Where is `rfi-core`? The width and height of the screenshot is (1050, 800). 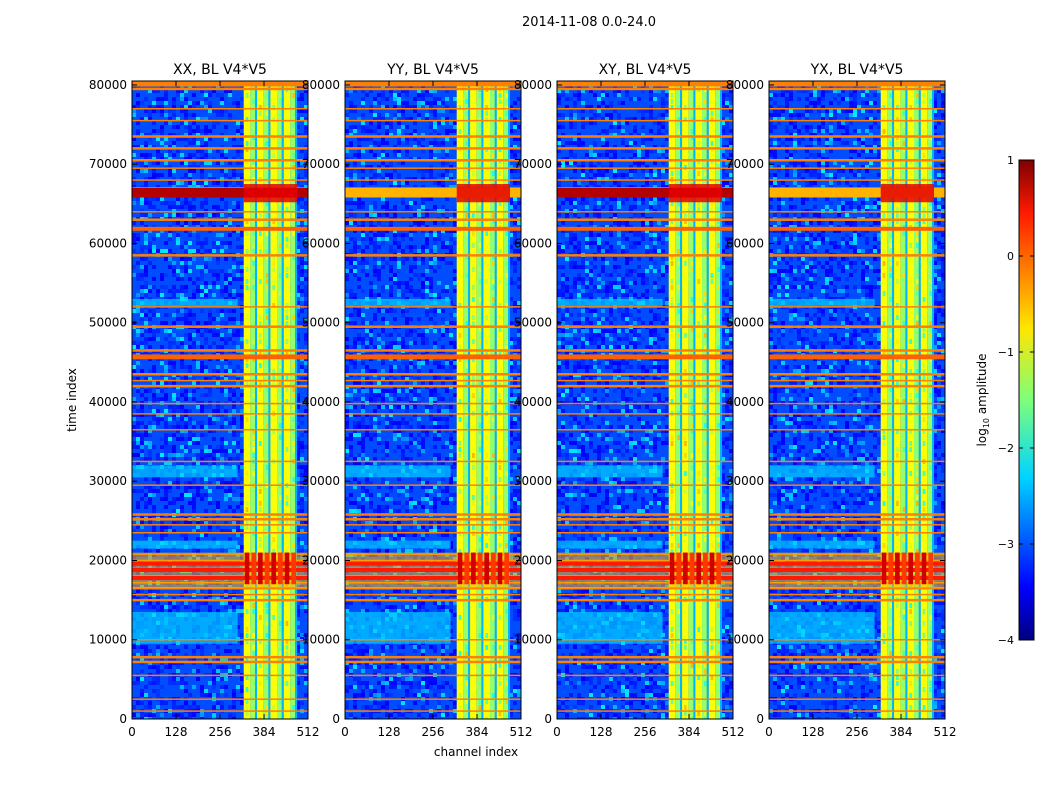 rfi-core is located at coordinates (280, 568).